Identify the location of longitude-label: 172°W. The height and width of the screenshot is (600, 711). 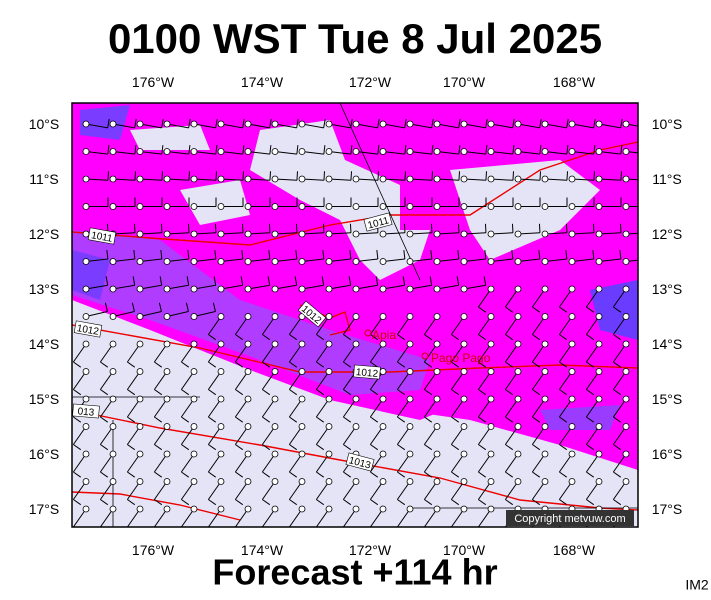
(370, 82).